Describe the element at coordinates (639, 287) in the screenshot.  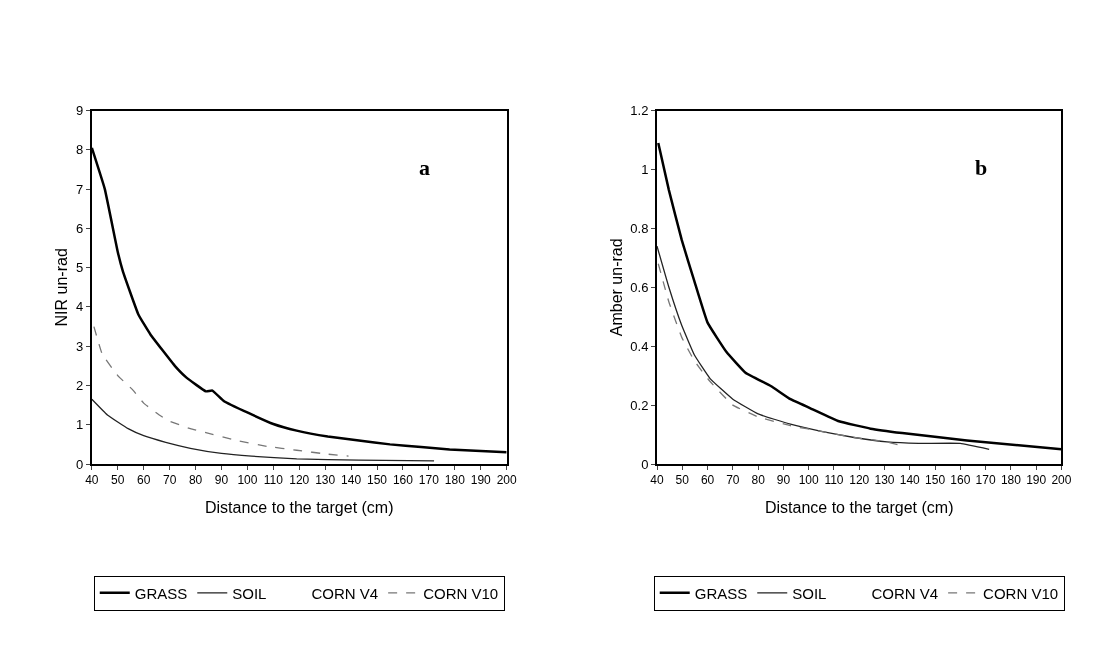
I see `y-tick-label: 0.6` at that location.